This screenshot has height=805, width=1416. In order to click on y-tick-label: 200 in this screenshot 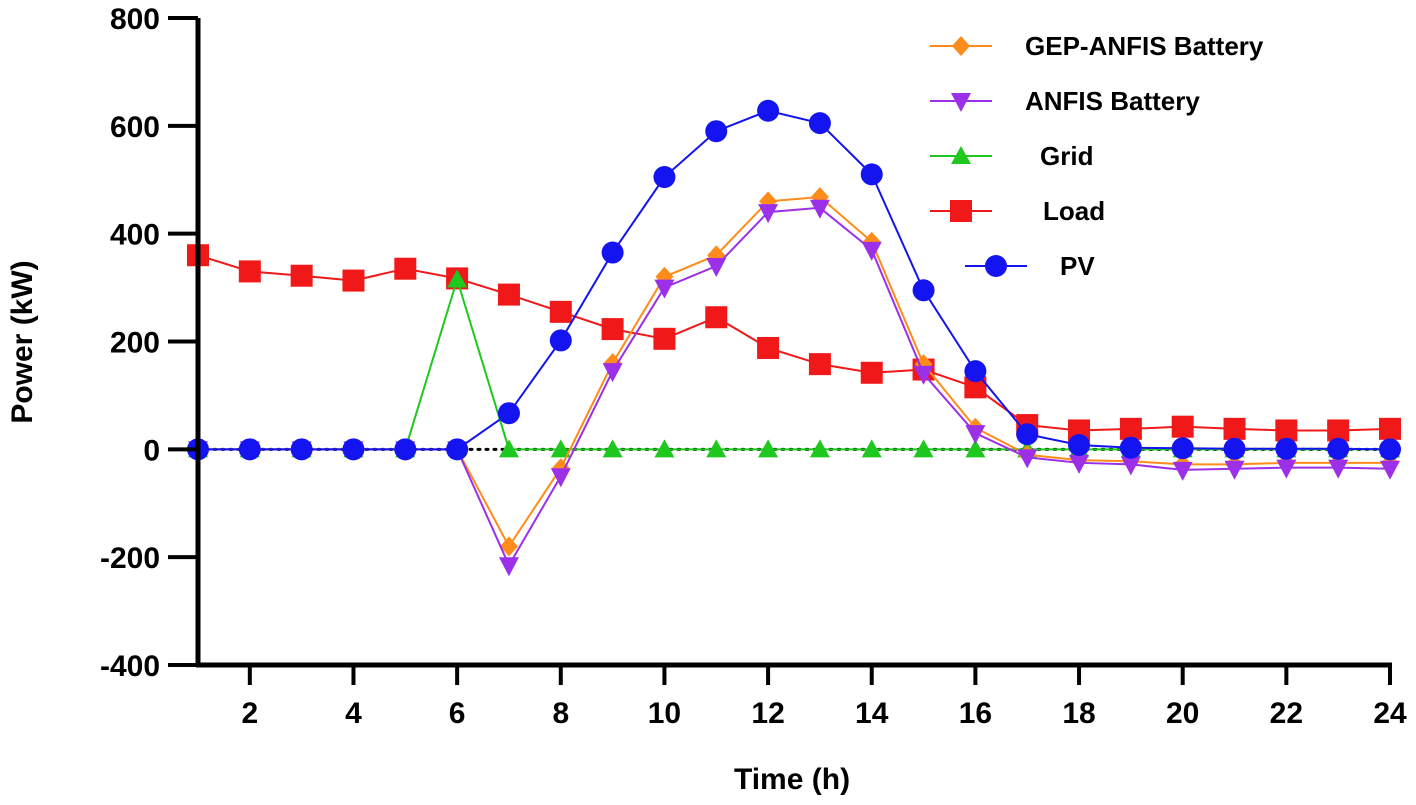, I will do `click(135, 343)`.